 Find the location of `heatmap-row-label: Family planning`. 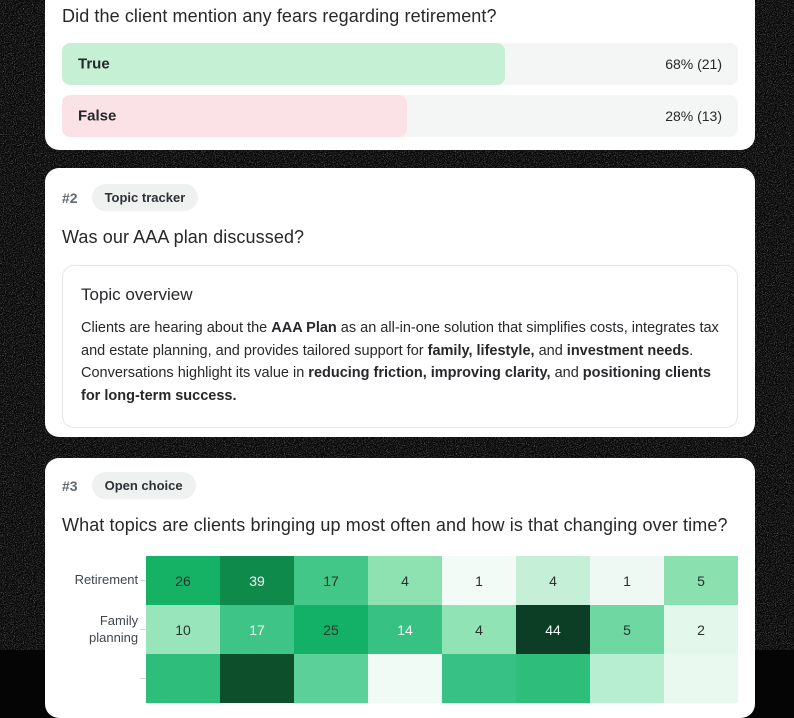

heatmap-row-label: Family planning is located at coordinates (113, 629).